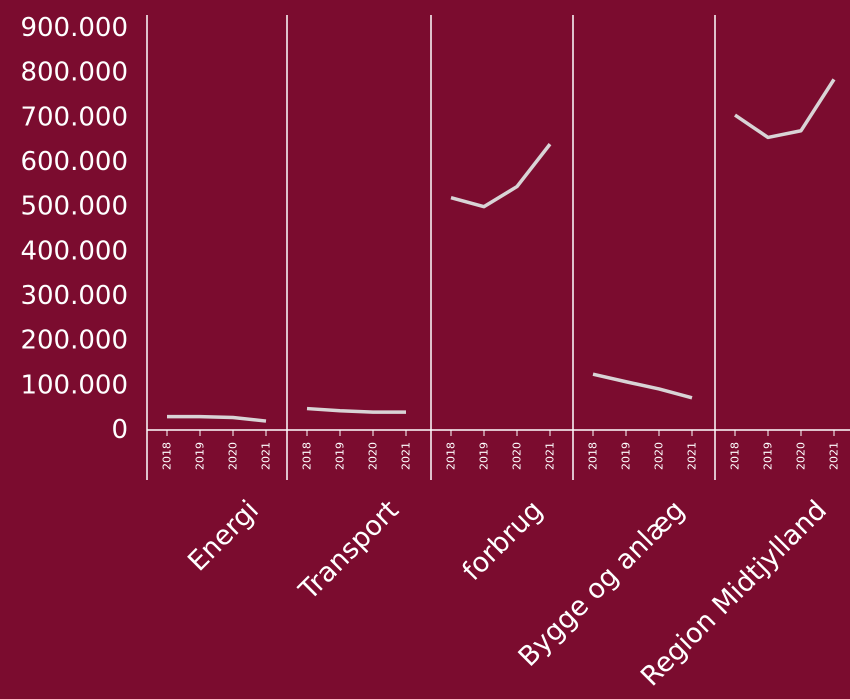 This screenshot has height=699, width=850. What do you see at coordinates (74, 251) in the screenshot?
I see `y-tick-label: 400.000` at bounding box center [74, 251].